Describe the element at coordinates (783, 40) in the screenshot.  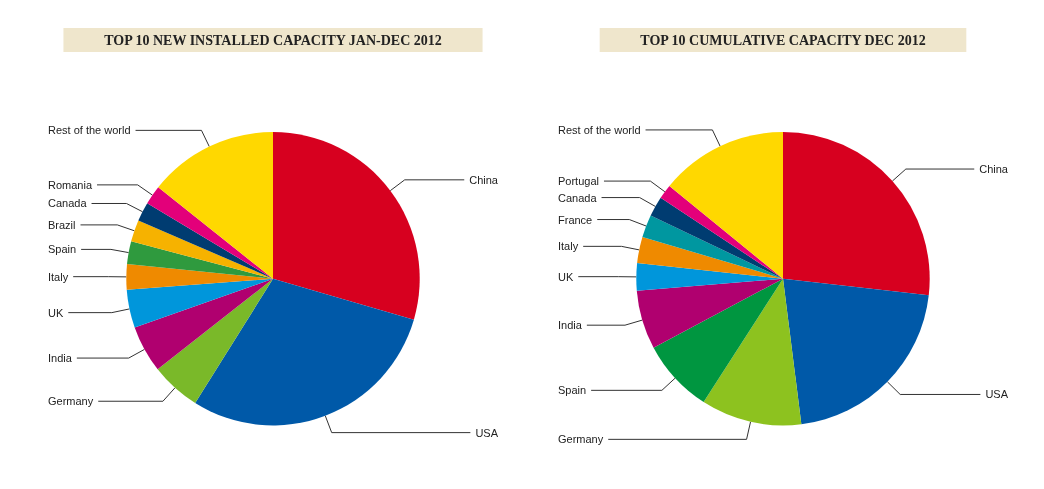
I see `chart-title: TOP 10 CUMULATIVE CAPACITY DEC 2012` at that location.